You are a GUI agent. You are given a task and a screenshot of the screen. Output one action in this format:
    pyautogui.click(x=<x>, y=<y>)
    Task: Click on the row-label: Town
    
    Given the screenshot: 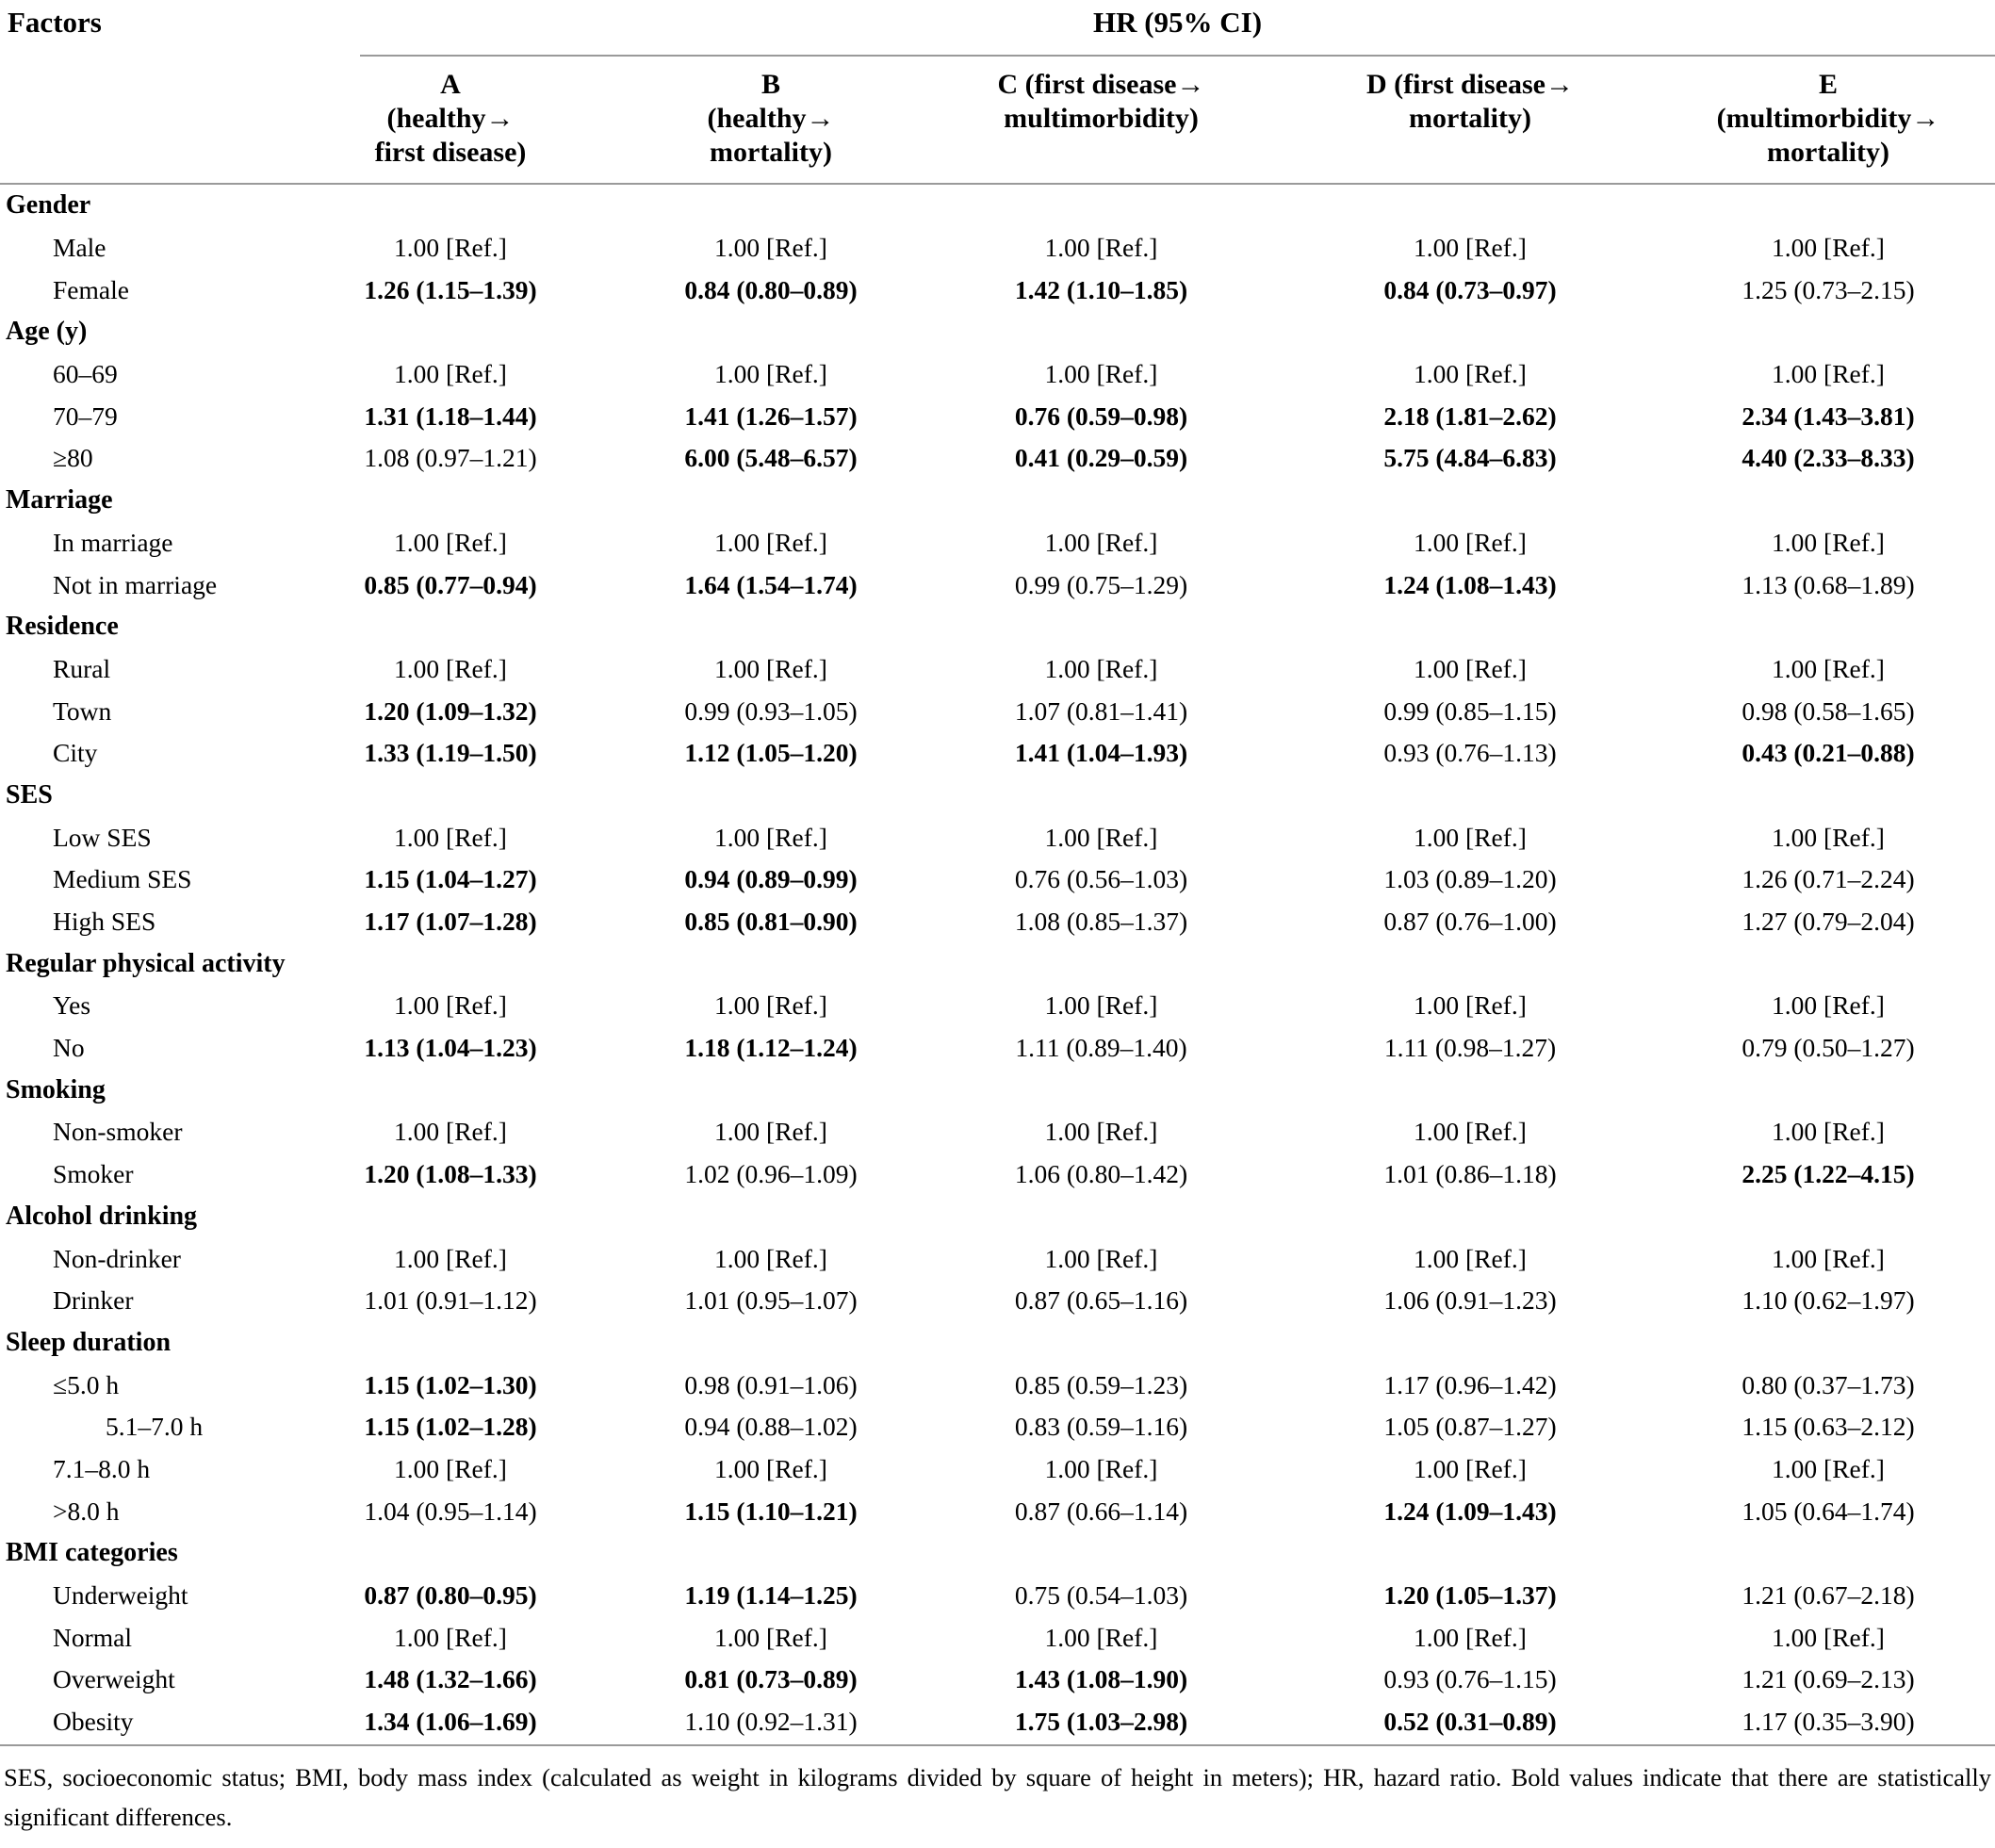 What is the action you would take?
    pyautogui.click(x=83, y=710)
    